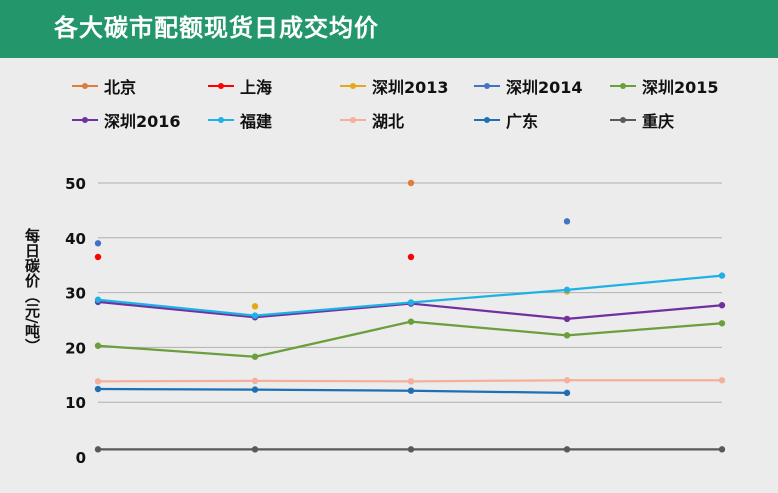 This screenshot has width=778, height=493. What do you see at coordinates (75, 184) in the screenshot?
I see `y-tick-label: 50` at bounding box center [75, 184].